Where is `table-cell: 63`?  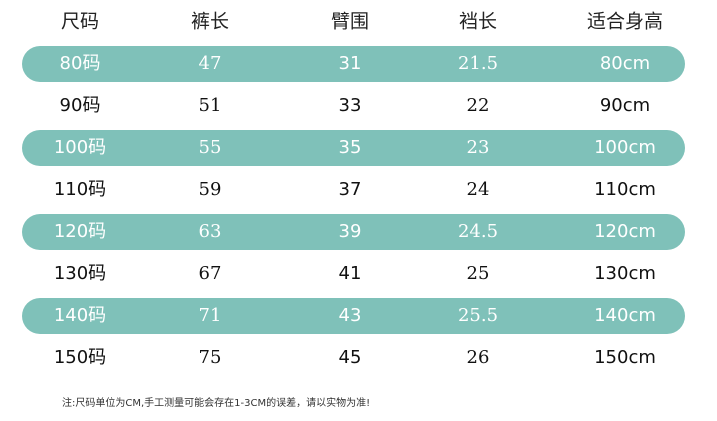
table-cell: 63 is located at coordinates (210, 231).